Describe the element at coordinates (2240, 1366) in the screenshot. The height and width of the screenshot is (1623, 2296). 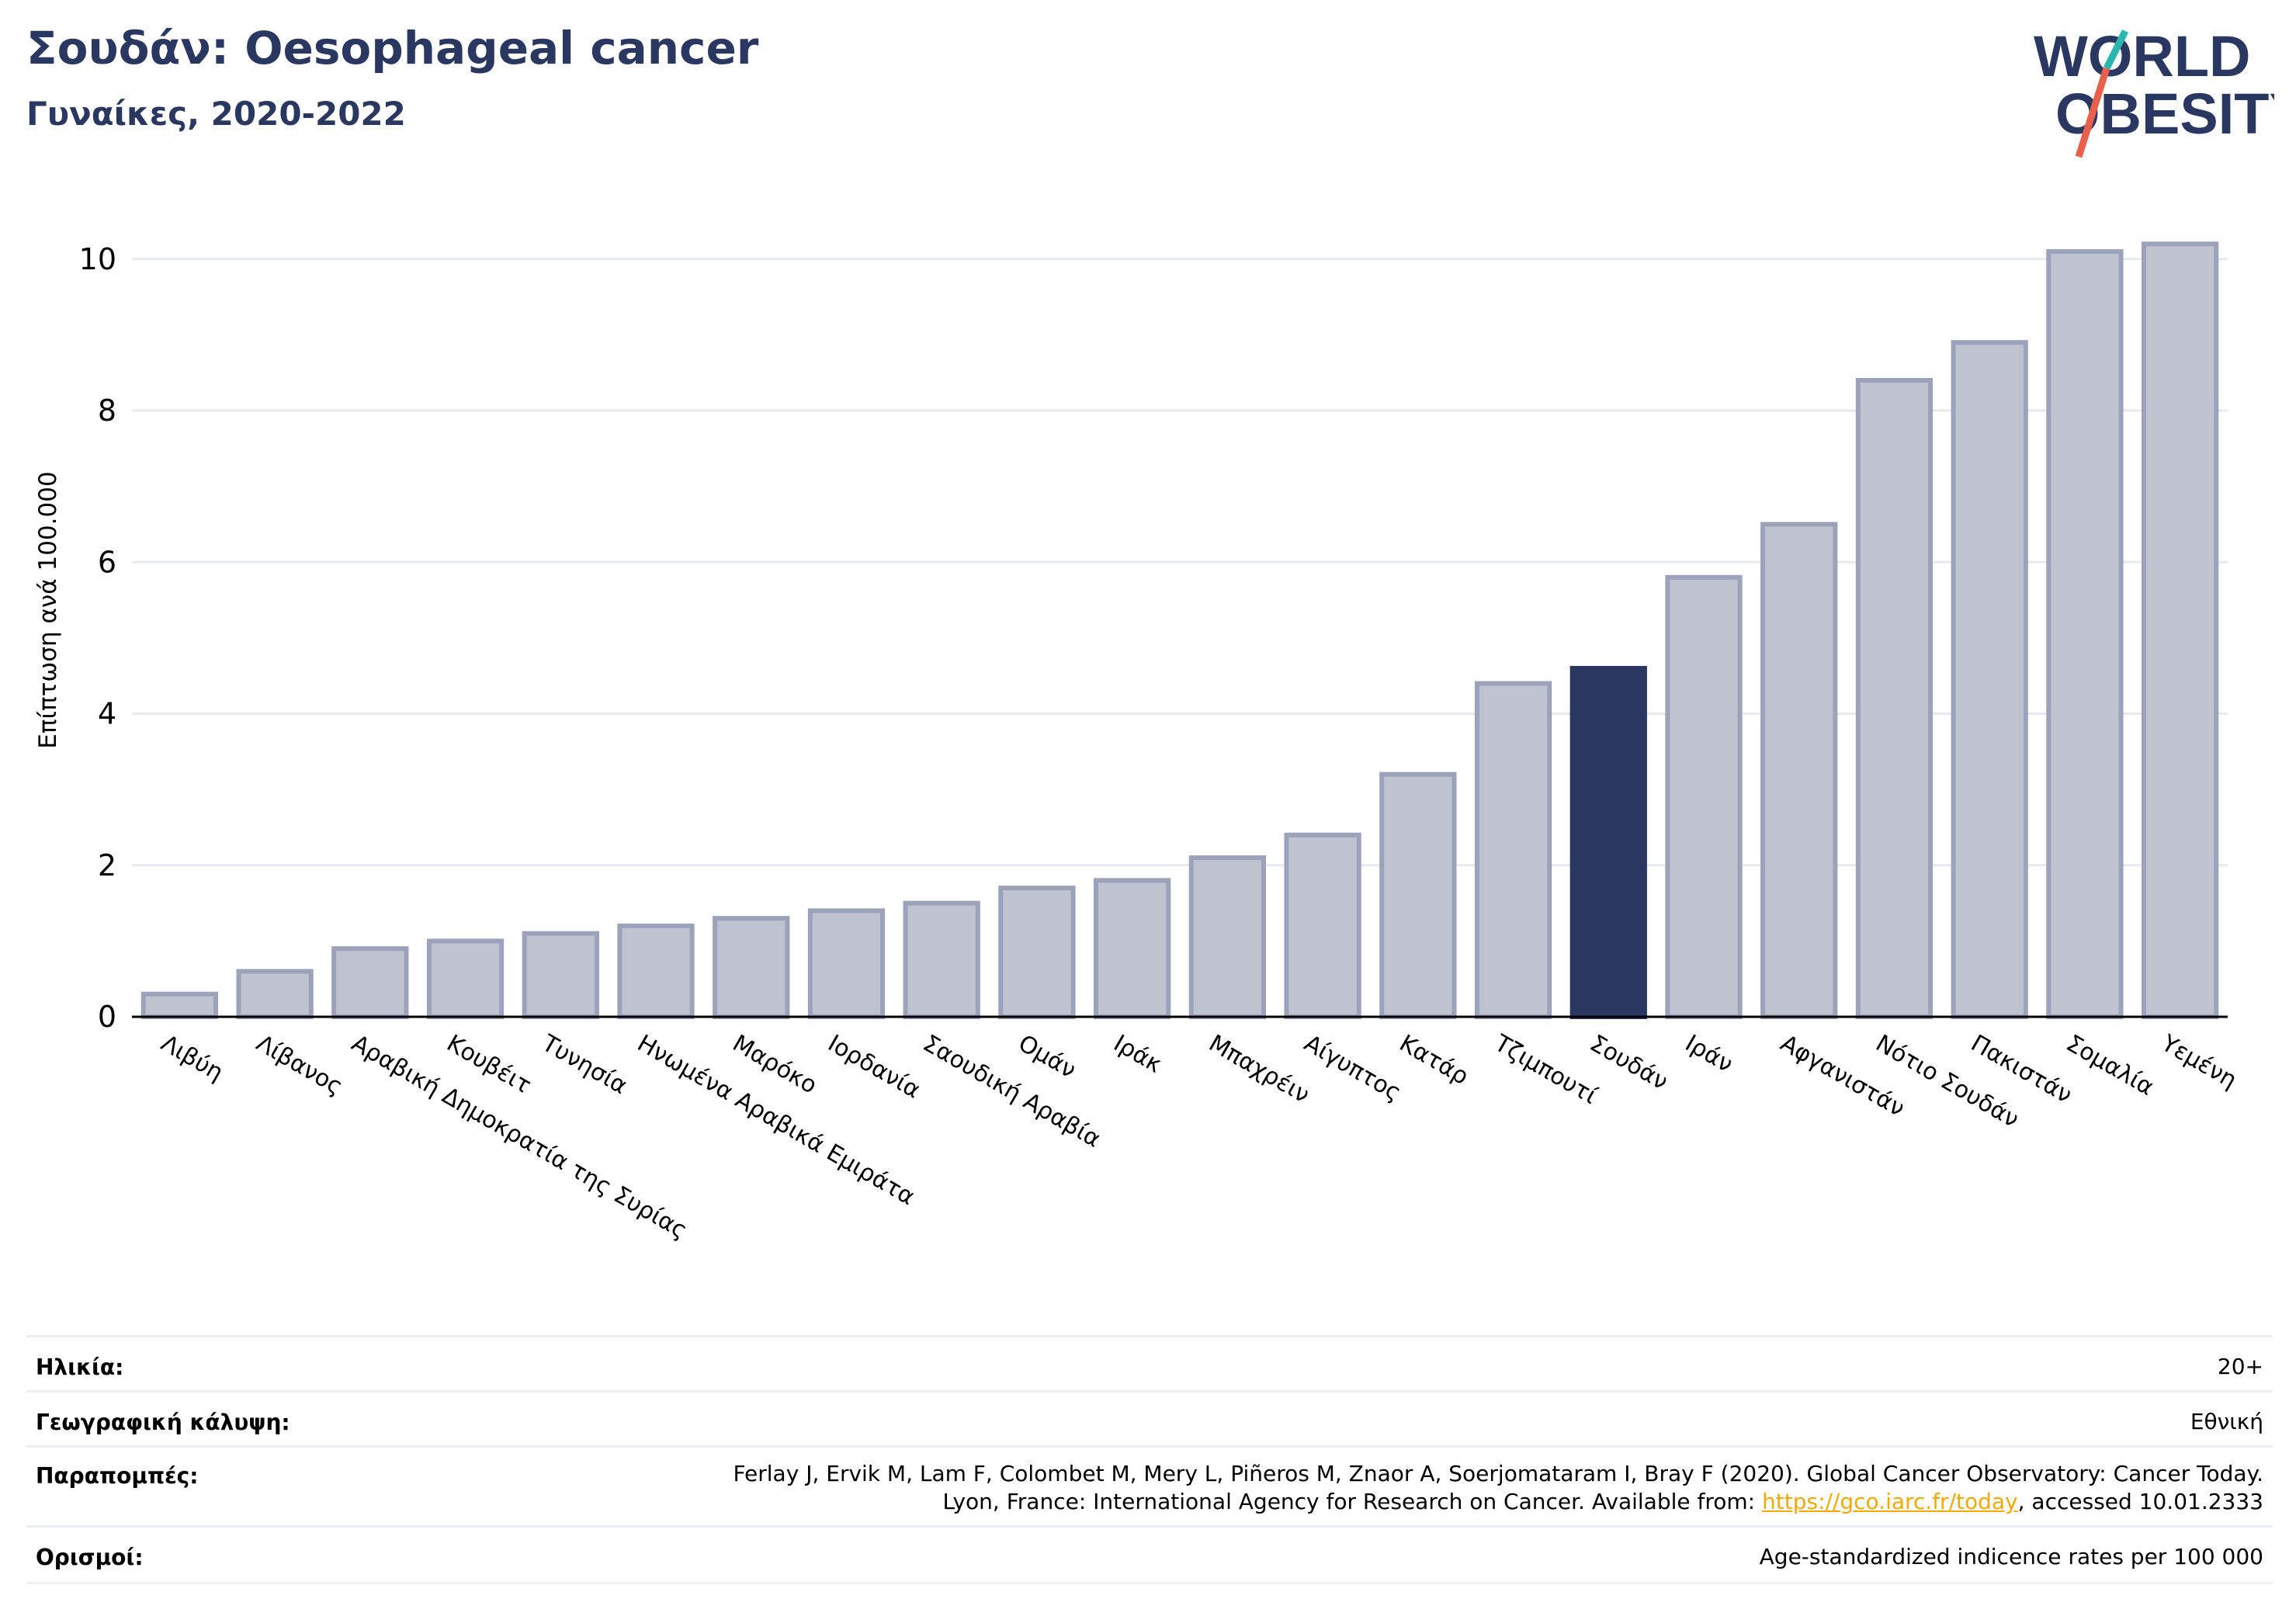
I see `age-value: 20+` at that location.